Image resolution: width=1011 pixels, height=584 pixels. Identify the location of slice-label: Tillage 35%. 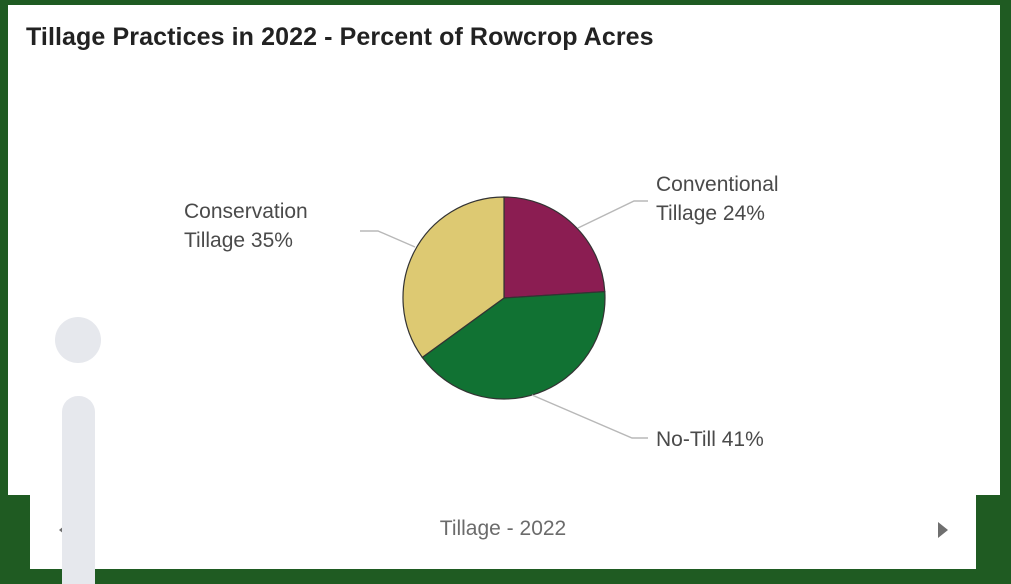
(238, 240).